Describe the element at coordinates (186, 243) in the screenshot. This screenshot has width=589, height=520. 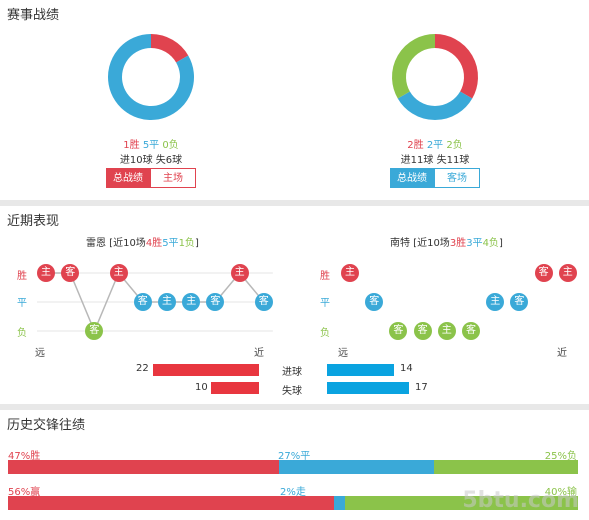
I see `left-recent-losses: 1负` at that location.